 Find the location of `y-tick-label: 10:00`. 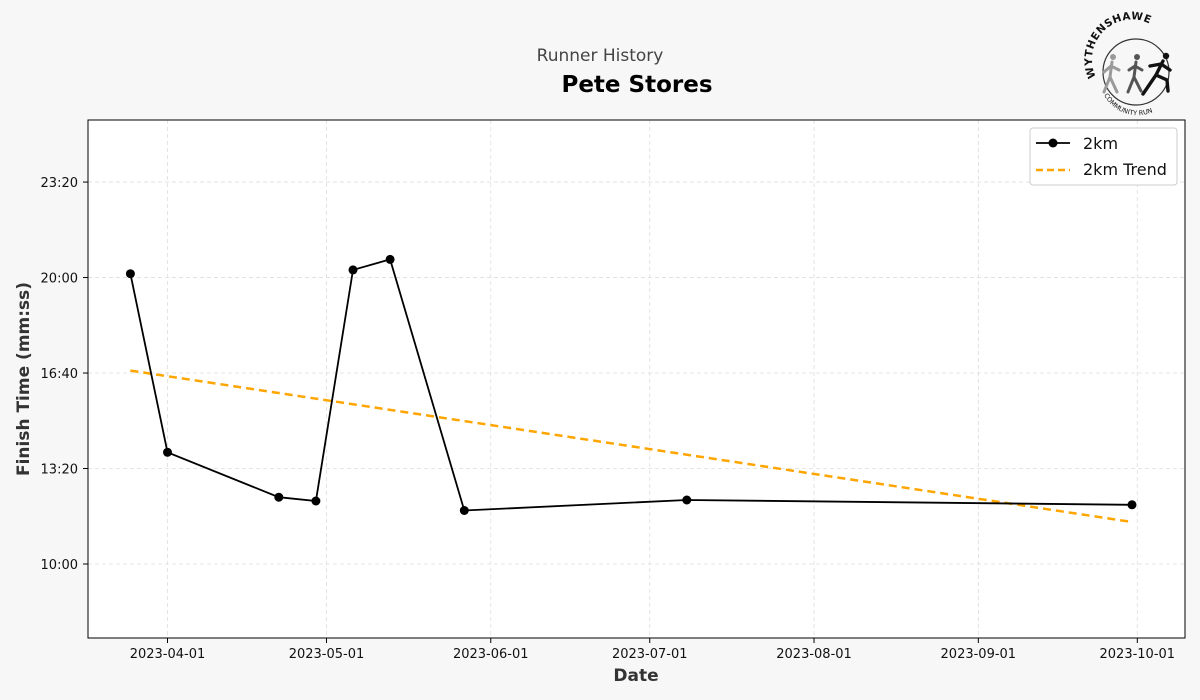

y-tick-label: 10:00 is located at coordinates (59, 565).